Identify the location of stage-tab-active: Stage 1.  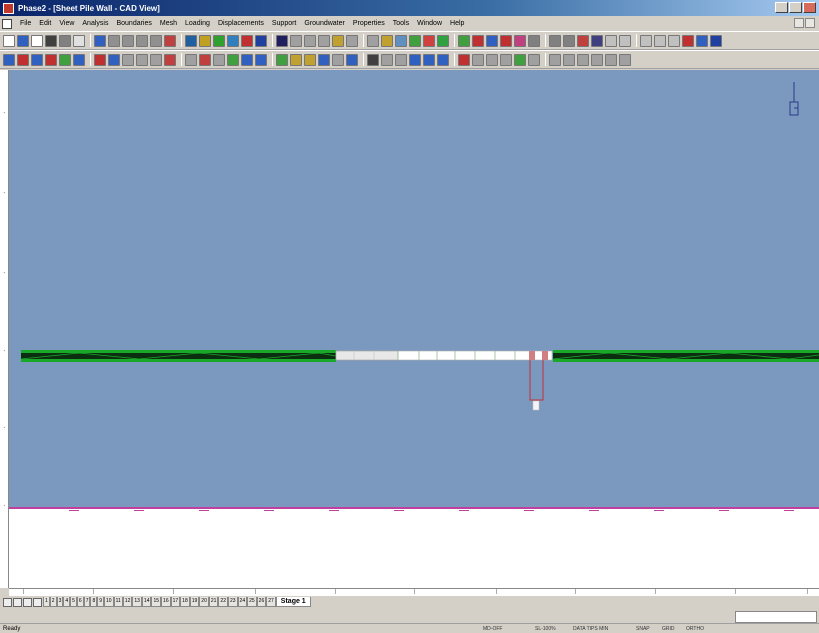
(293, 602).